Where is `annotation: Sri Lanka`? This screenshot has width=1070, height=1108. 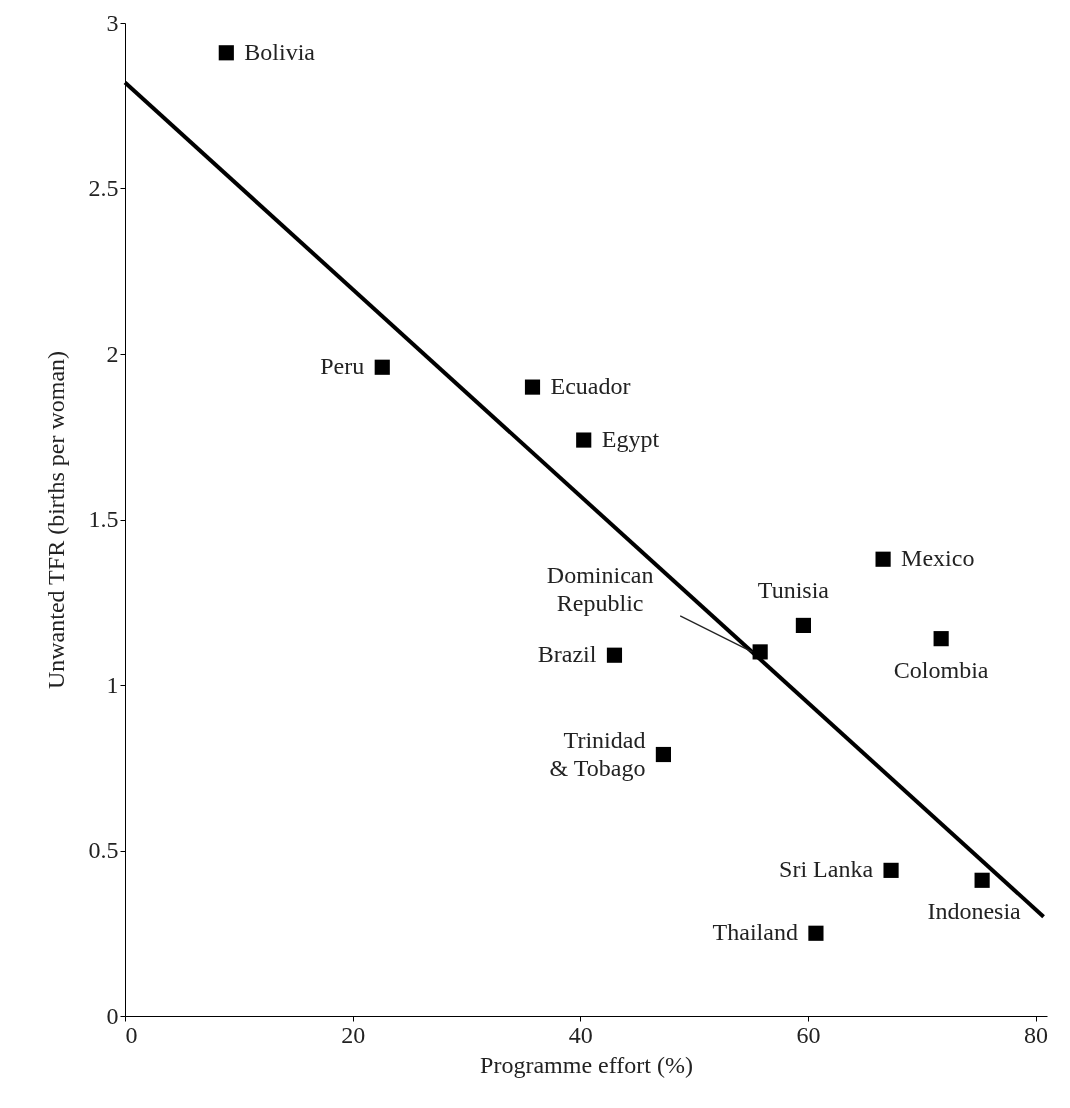
annotation: Sri Lanka is located at coordinates (826, 869).